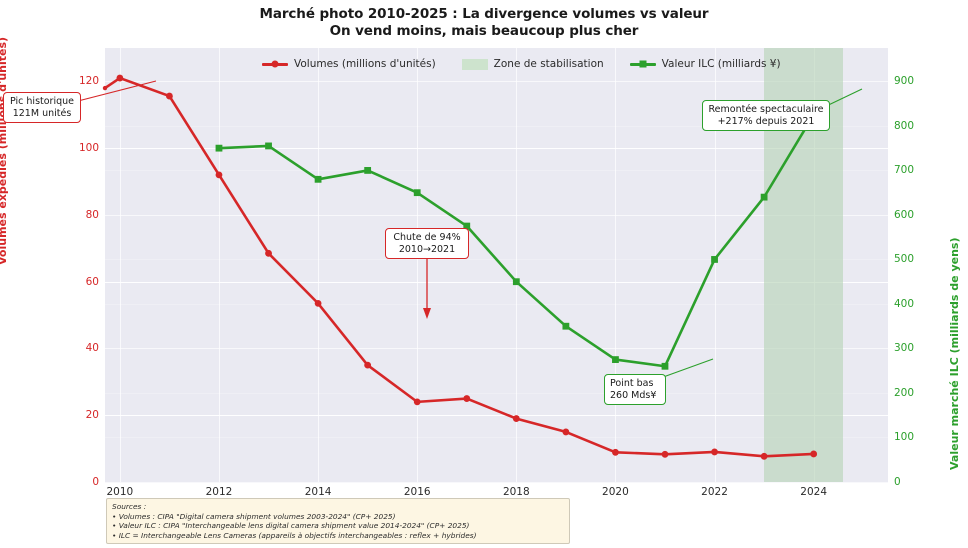 This screenshot has width=968, height=548. What do you see at coordinates (365, 64) in the screenshot?
I see `legend-label-volumes: Volumes (millions d'unités)` at bounding box center [365, 64].